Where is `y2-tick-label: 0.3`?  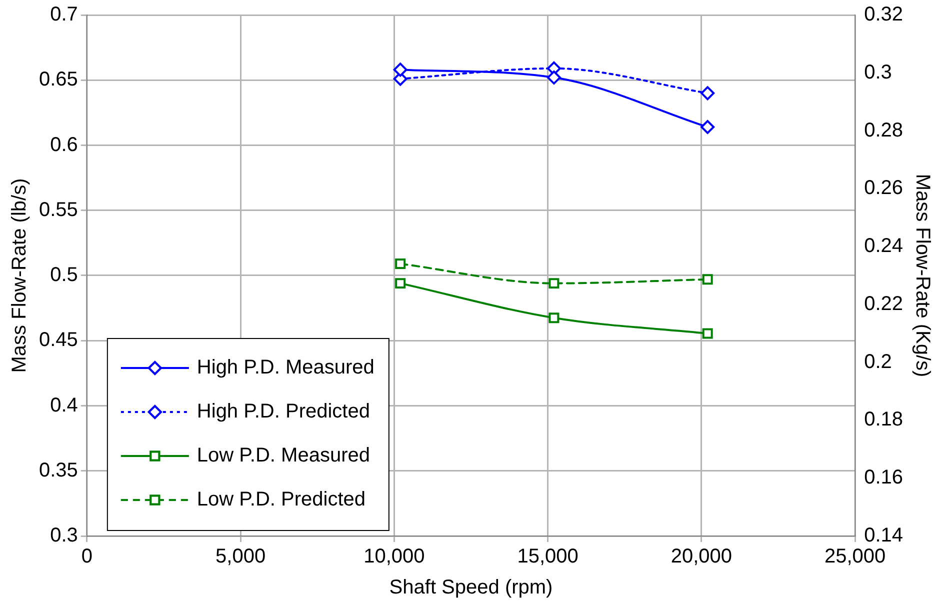 y2-tick-label: 0.3 is located at coordinates (878, 72).